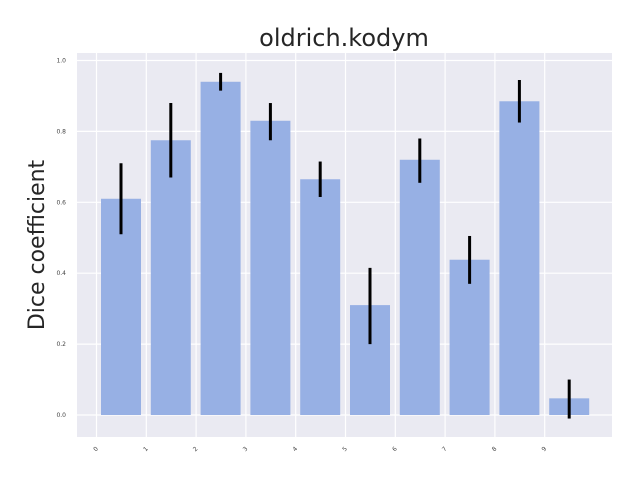  I want to click on x-tick-label: 6, so click(395, 449).